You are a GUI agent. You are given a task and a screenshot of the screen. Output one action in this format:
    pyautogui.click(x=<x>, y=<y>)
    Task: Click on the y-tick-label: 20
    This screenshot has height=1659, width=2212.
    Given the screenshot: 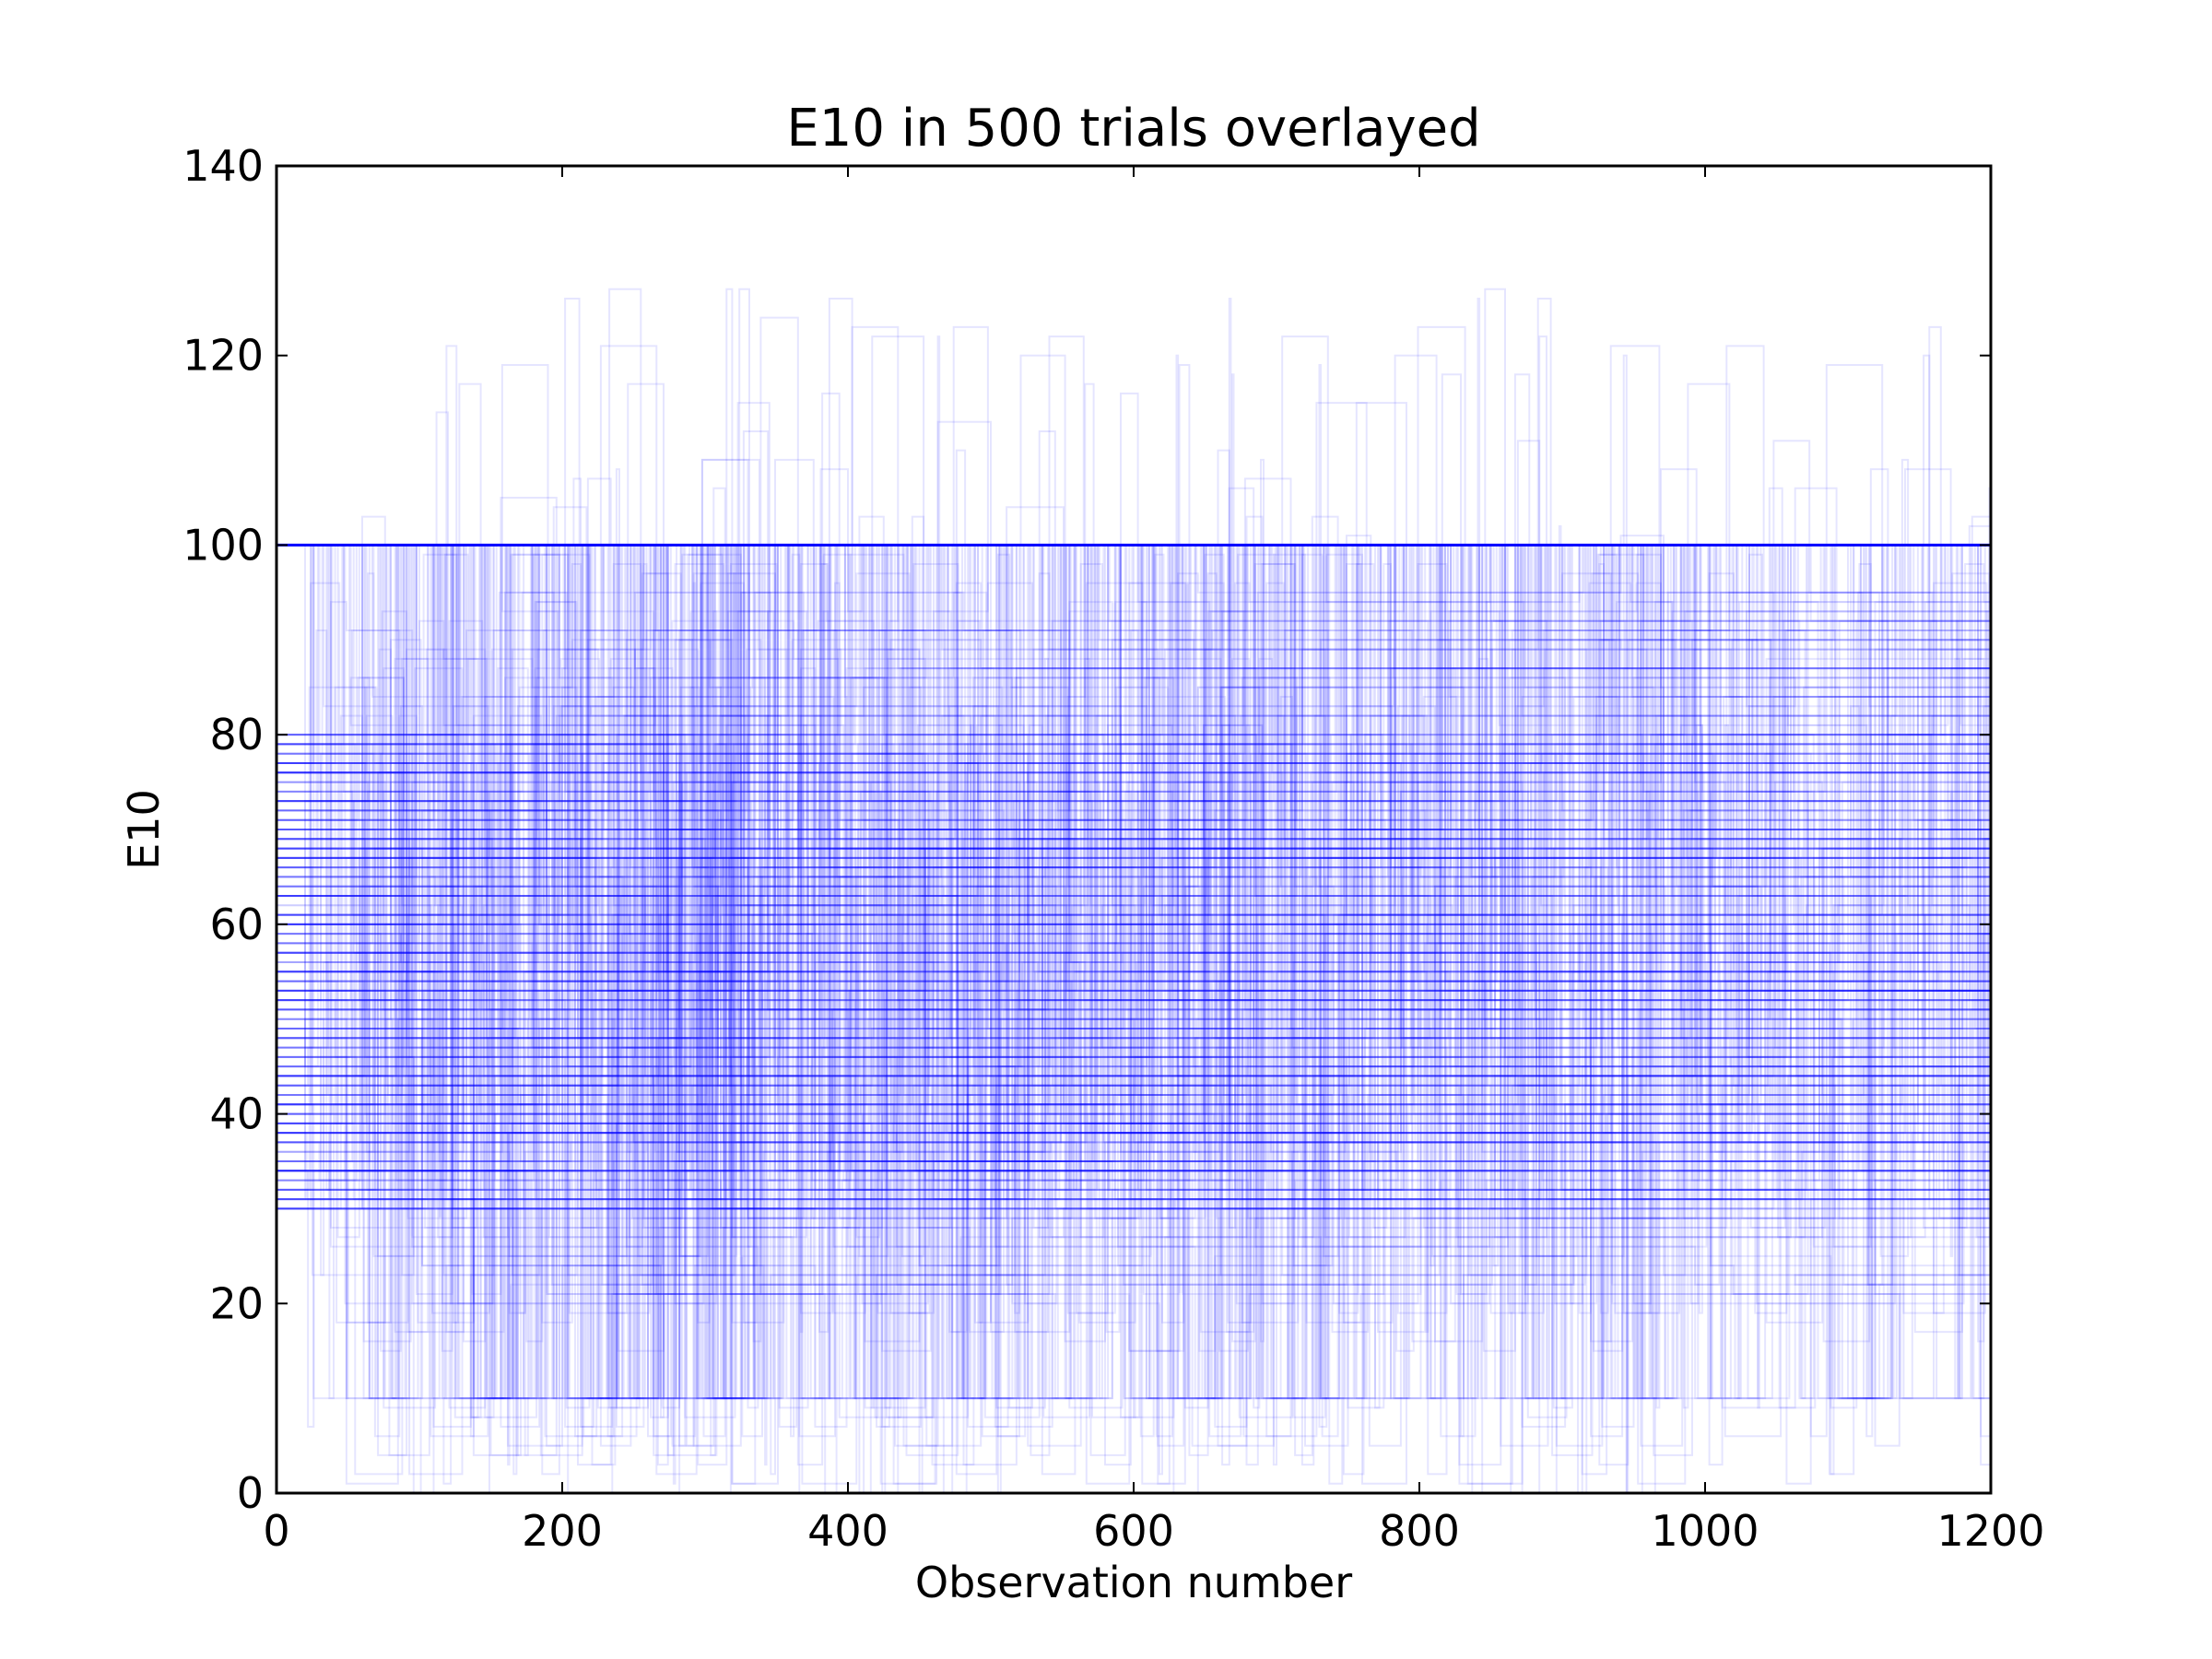 What is the action you would take?
    pyautogui.click(x=236, y=1303)
    